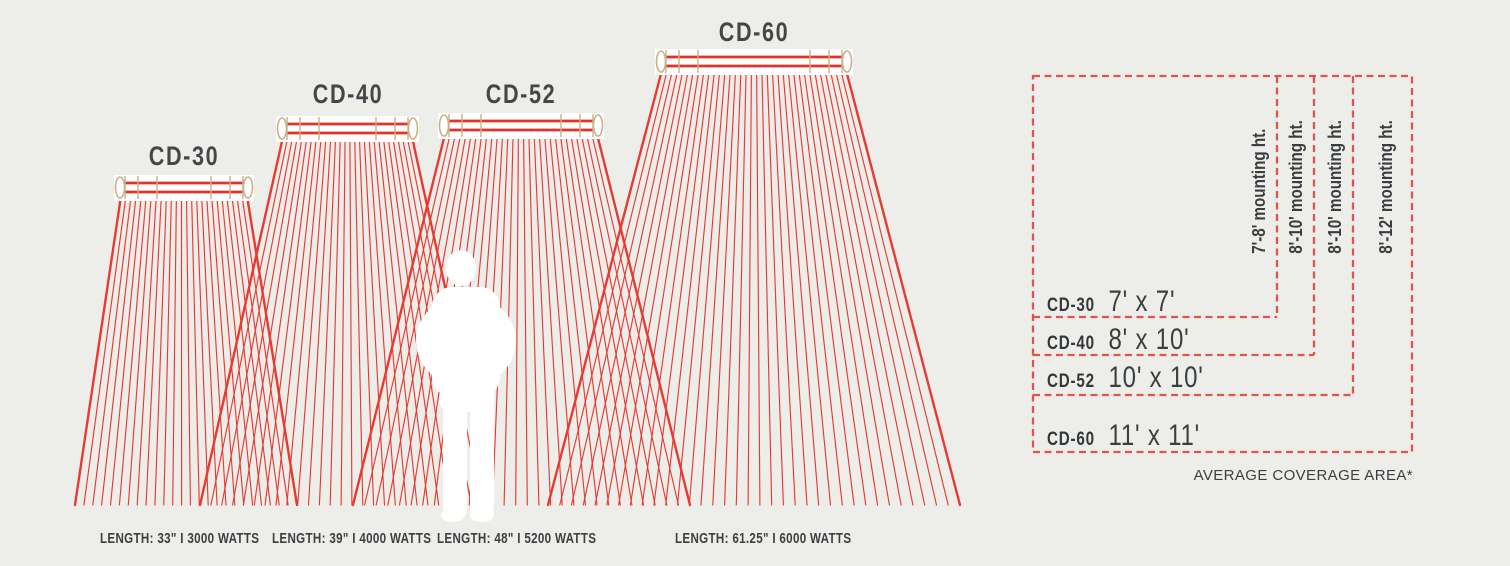 Image resolution: width=1510 pixels, height=566 pixels. I want to click on coverage-row-dimensions: 10' x 10', so click(1156, 377).